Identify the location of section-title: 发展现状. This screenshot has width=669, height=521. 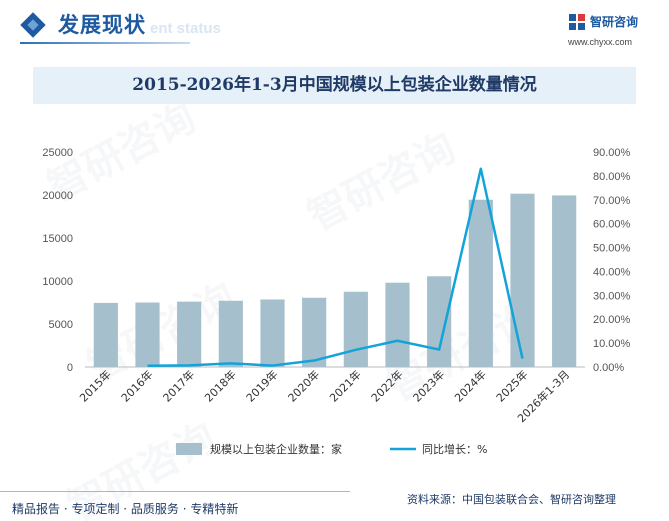
(102, 25).